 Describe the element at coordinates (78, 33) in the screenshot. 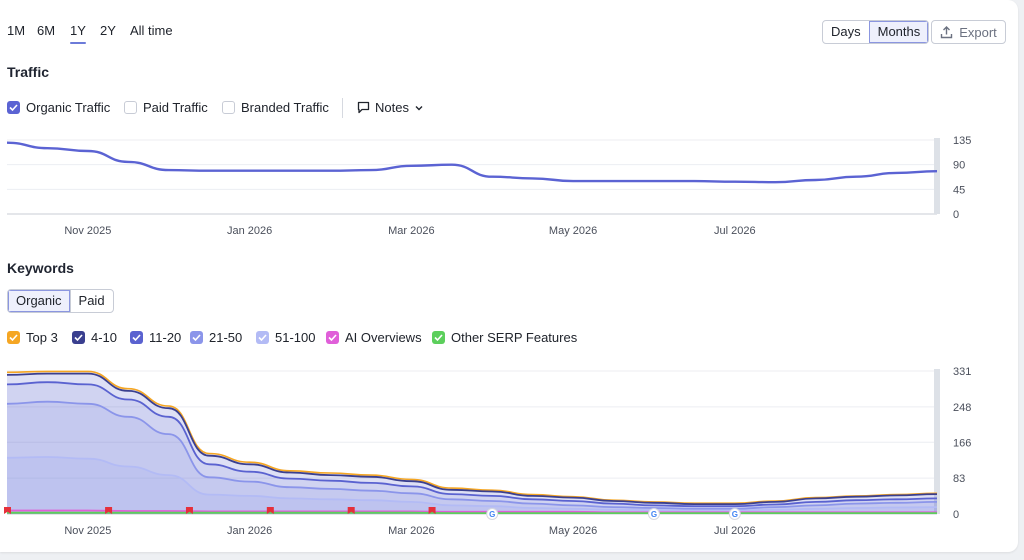

I see `range-1y-button: 1Y` at that location.